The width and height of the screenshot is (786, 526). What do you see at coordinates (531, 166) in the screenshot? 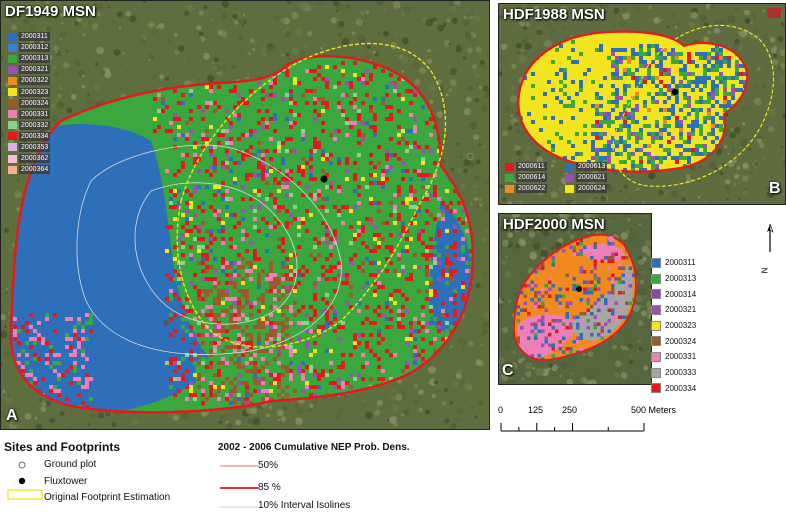
I see `legend-label: 2000611` at bounding box center [531, 166].